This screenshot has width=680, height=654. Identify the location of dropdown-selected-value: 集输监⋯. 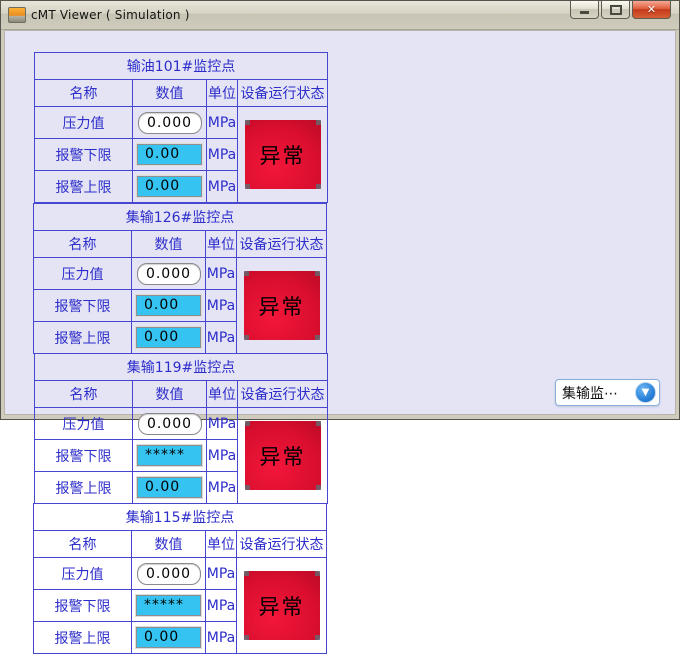
(590, 393).